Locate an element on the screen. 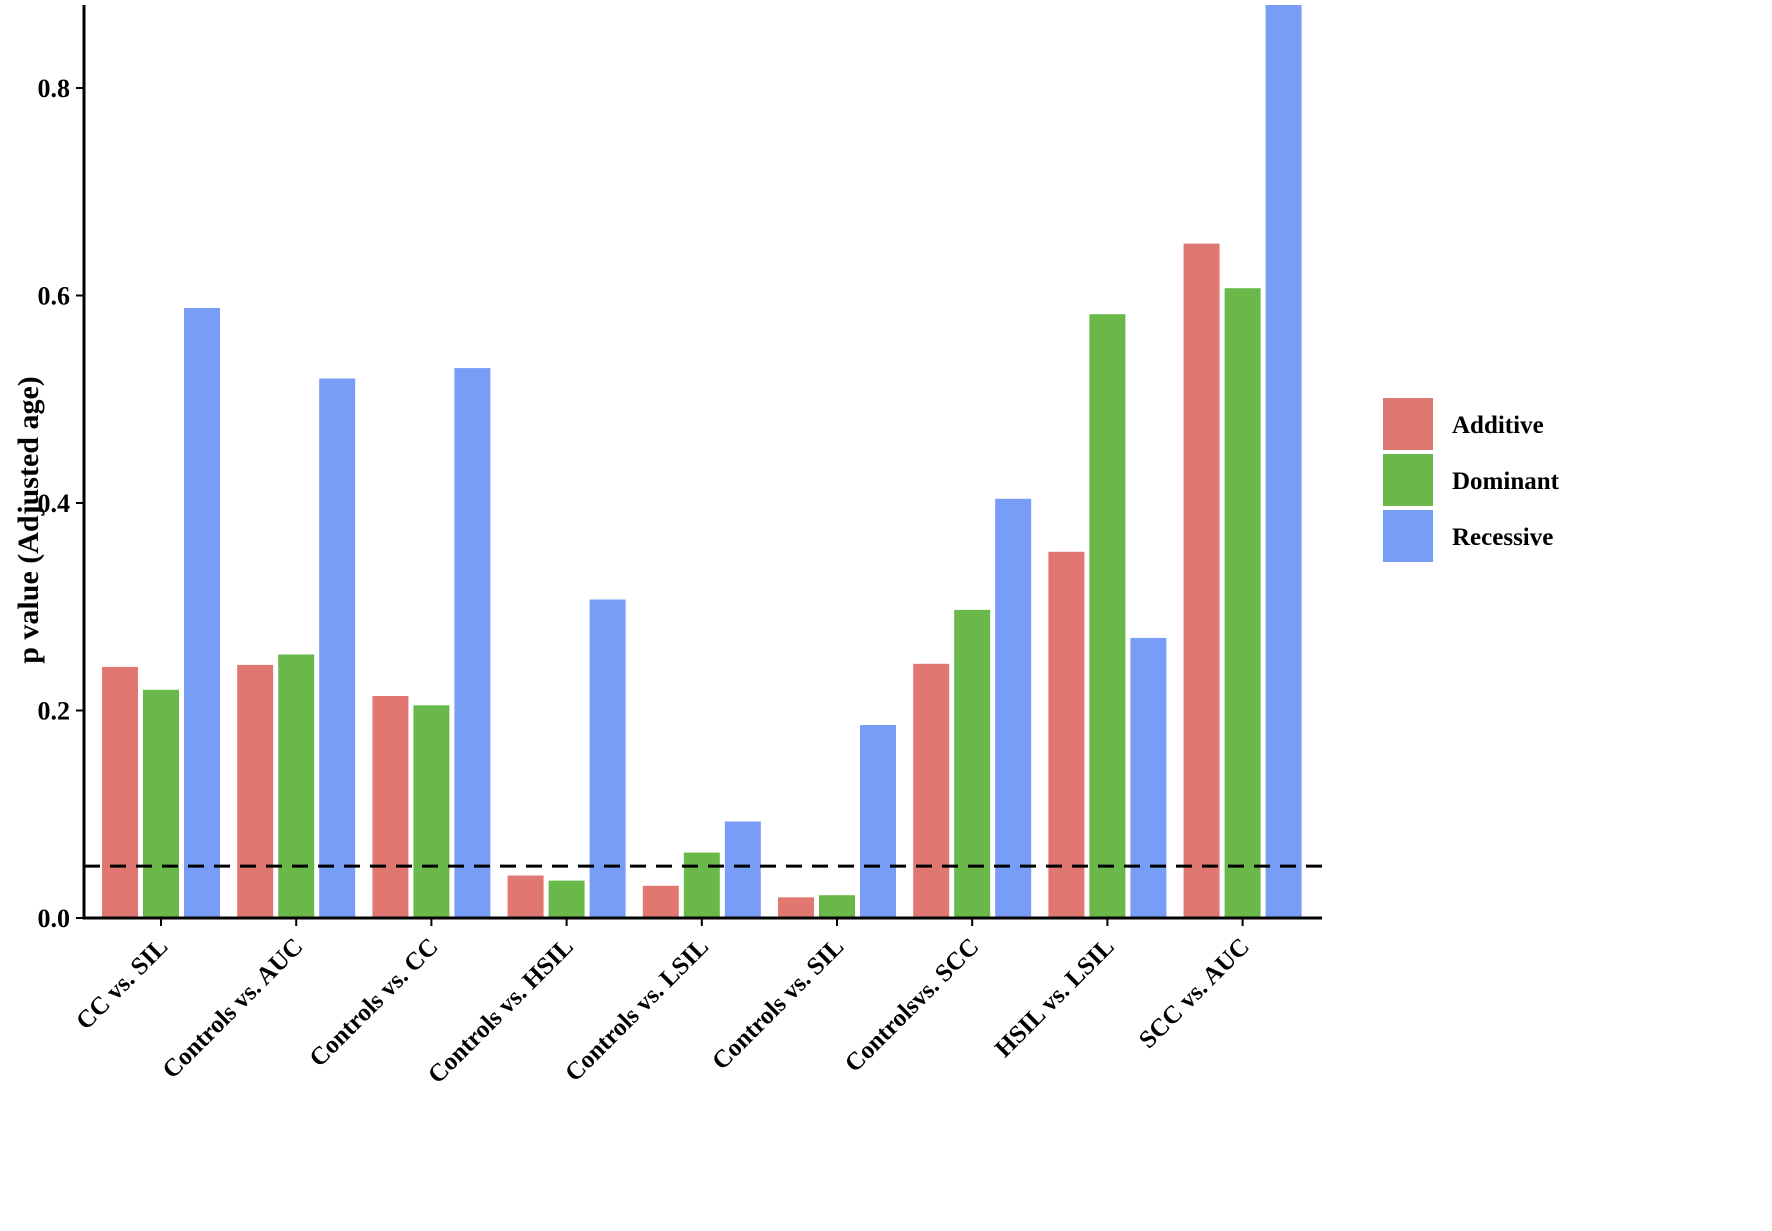  y-tick-label: 0.0 is located at coordinates (54, 918).